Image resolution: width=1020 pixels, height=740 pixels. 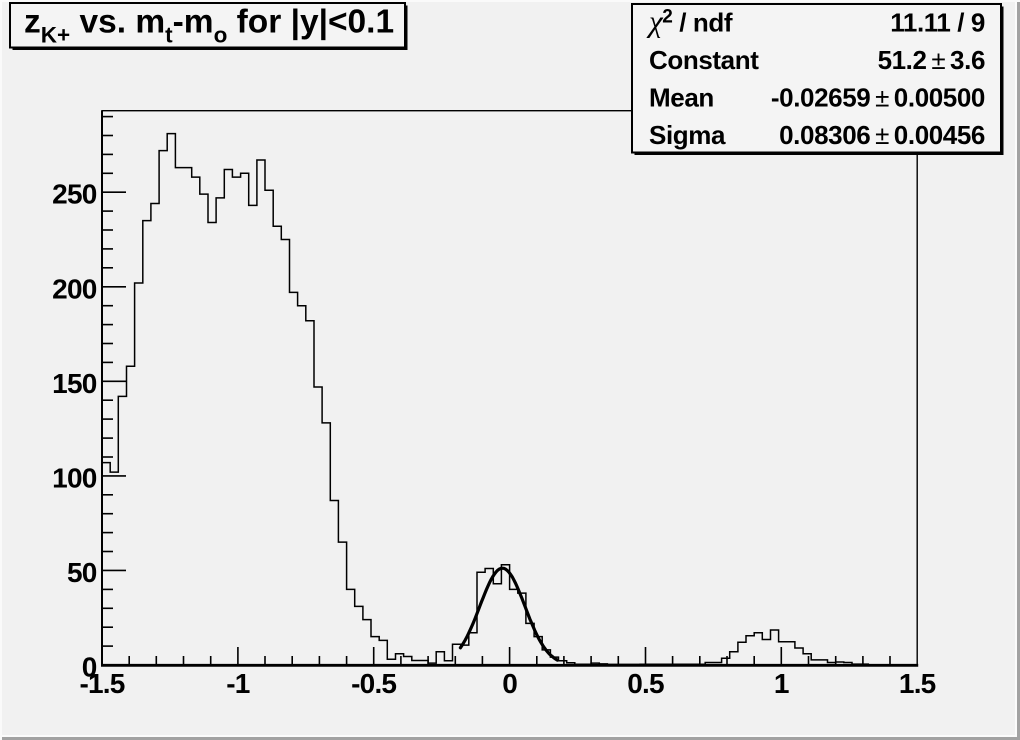 What do you see at coordinates (373, 683) in the screenshot?
I see `svg-text: -0.5` at bounding box center [373, 683].